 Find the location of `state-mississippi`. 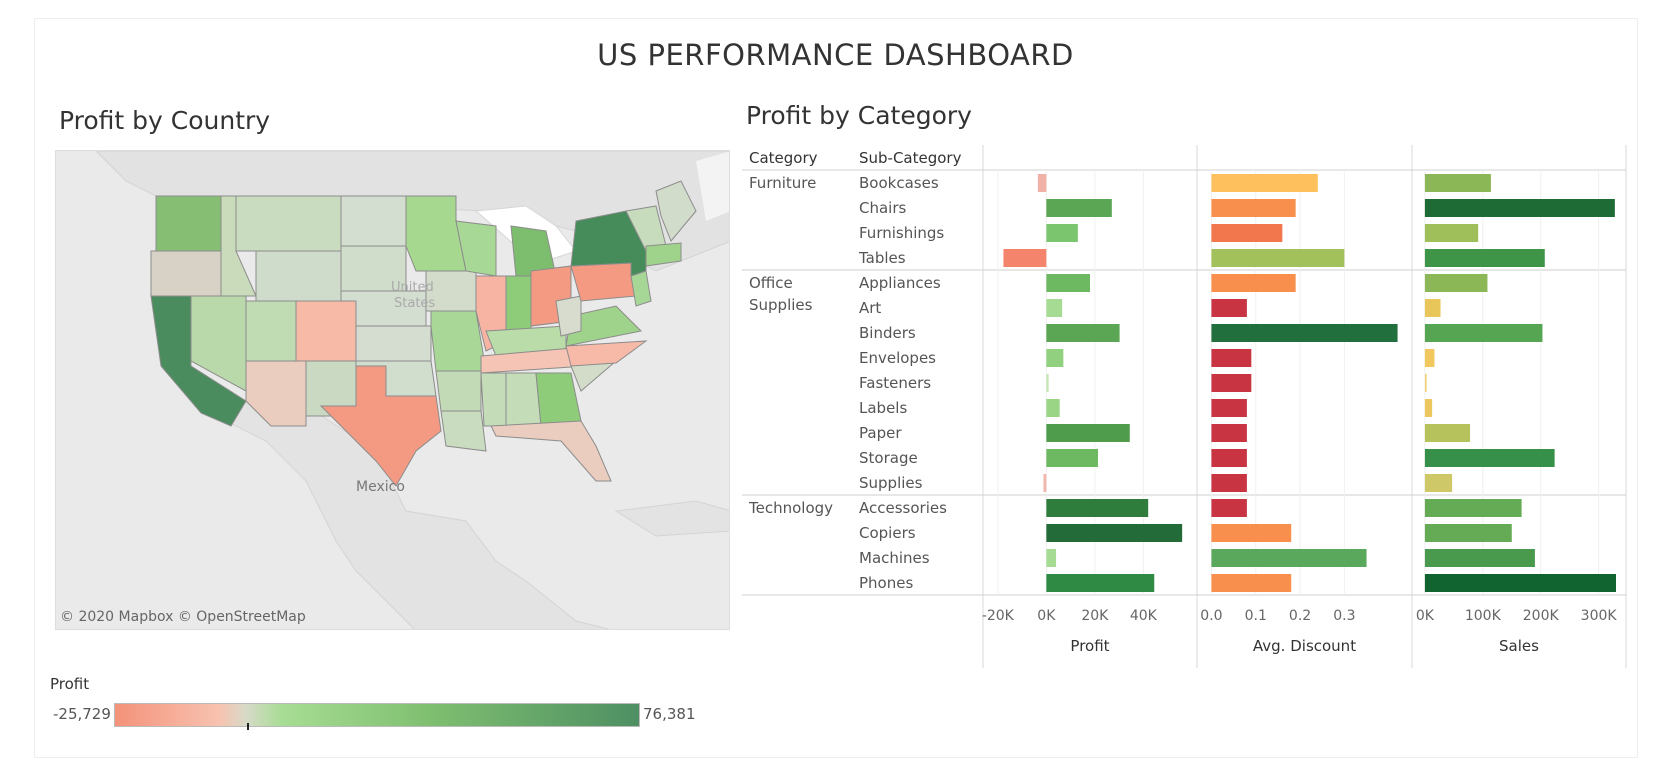

state-mississippi is located at coordinates (493, 399).